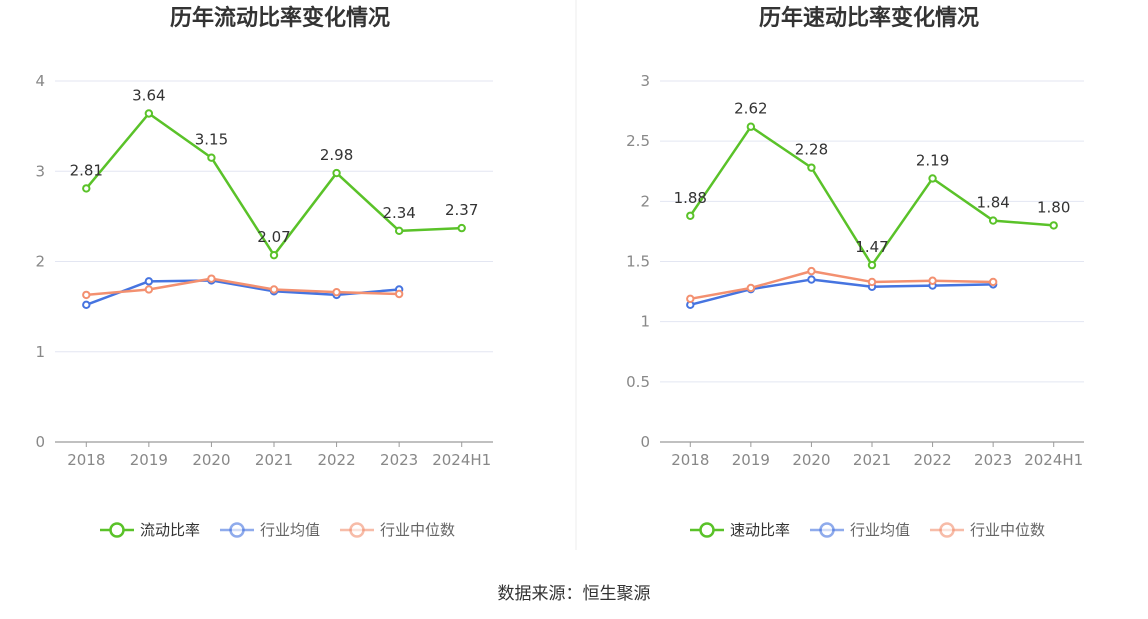  Describe the element at coordinates (932, 160) in the screenshot. I see `data-label: 2.19` at that location.